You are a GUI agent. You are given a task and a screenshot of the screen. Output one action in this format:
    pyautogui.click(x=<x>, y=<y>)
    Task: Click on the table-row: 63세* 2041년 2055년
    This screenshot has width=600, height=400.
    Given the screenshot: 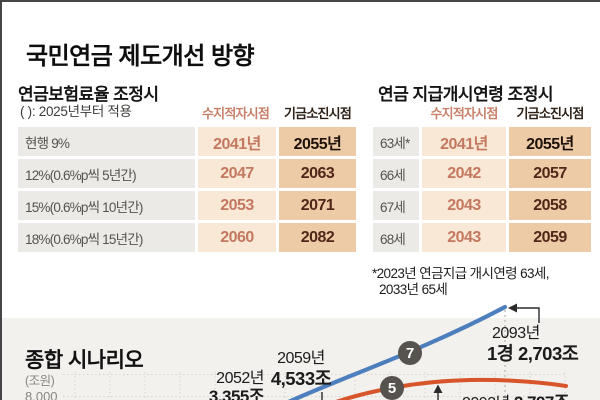 What is the action you would take?
    pyautogui.click(x=482, y=141)
    